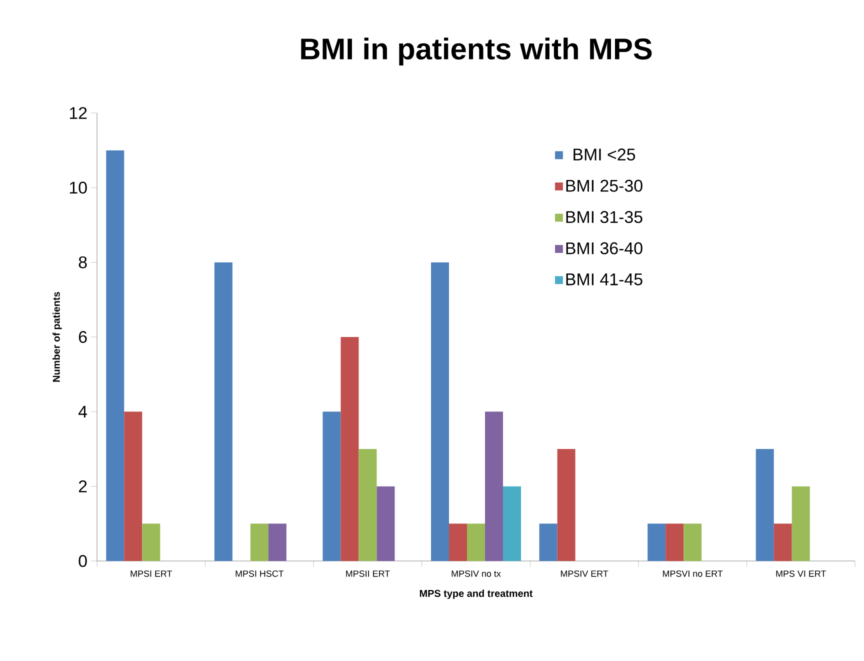 The image size is (864, 661). I want to click on legend-label: BMI 31-35, so click(604, 217).